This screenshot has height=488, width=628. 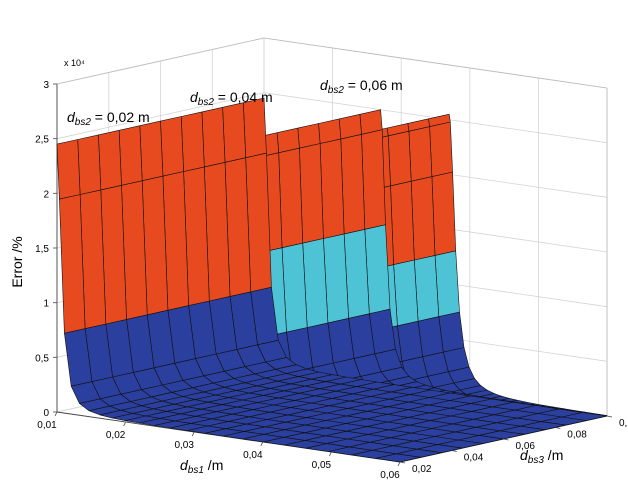 What do you see at coordinates (46, 413) in the screenshot?
I see `z-tick-label: 0` at bounding box center [46, 413].